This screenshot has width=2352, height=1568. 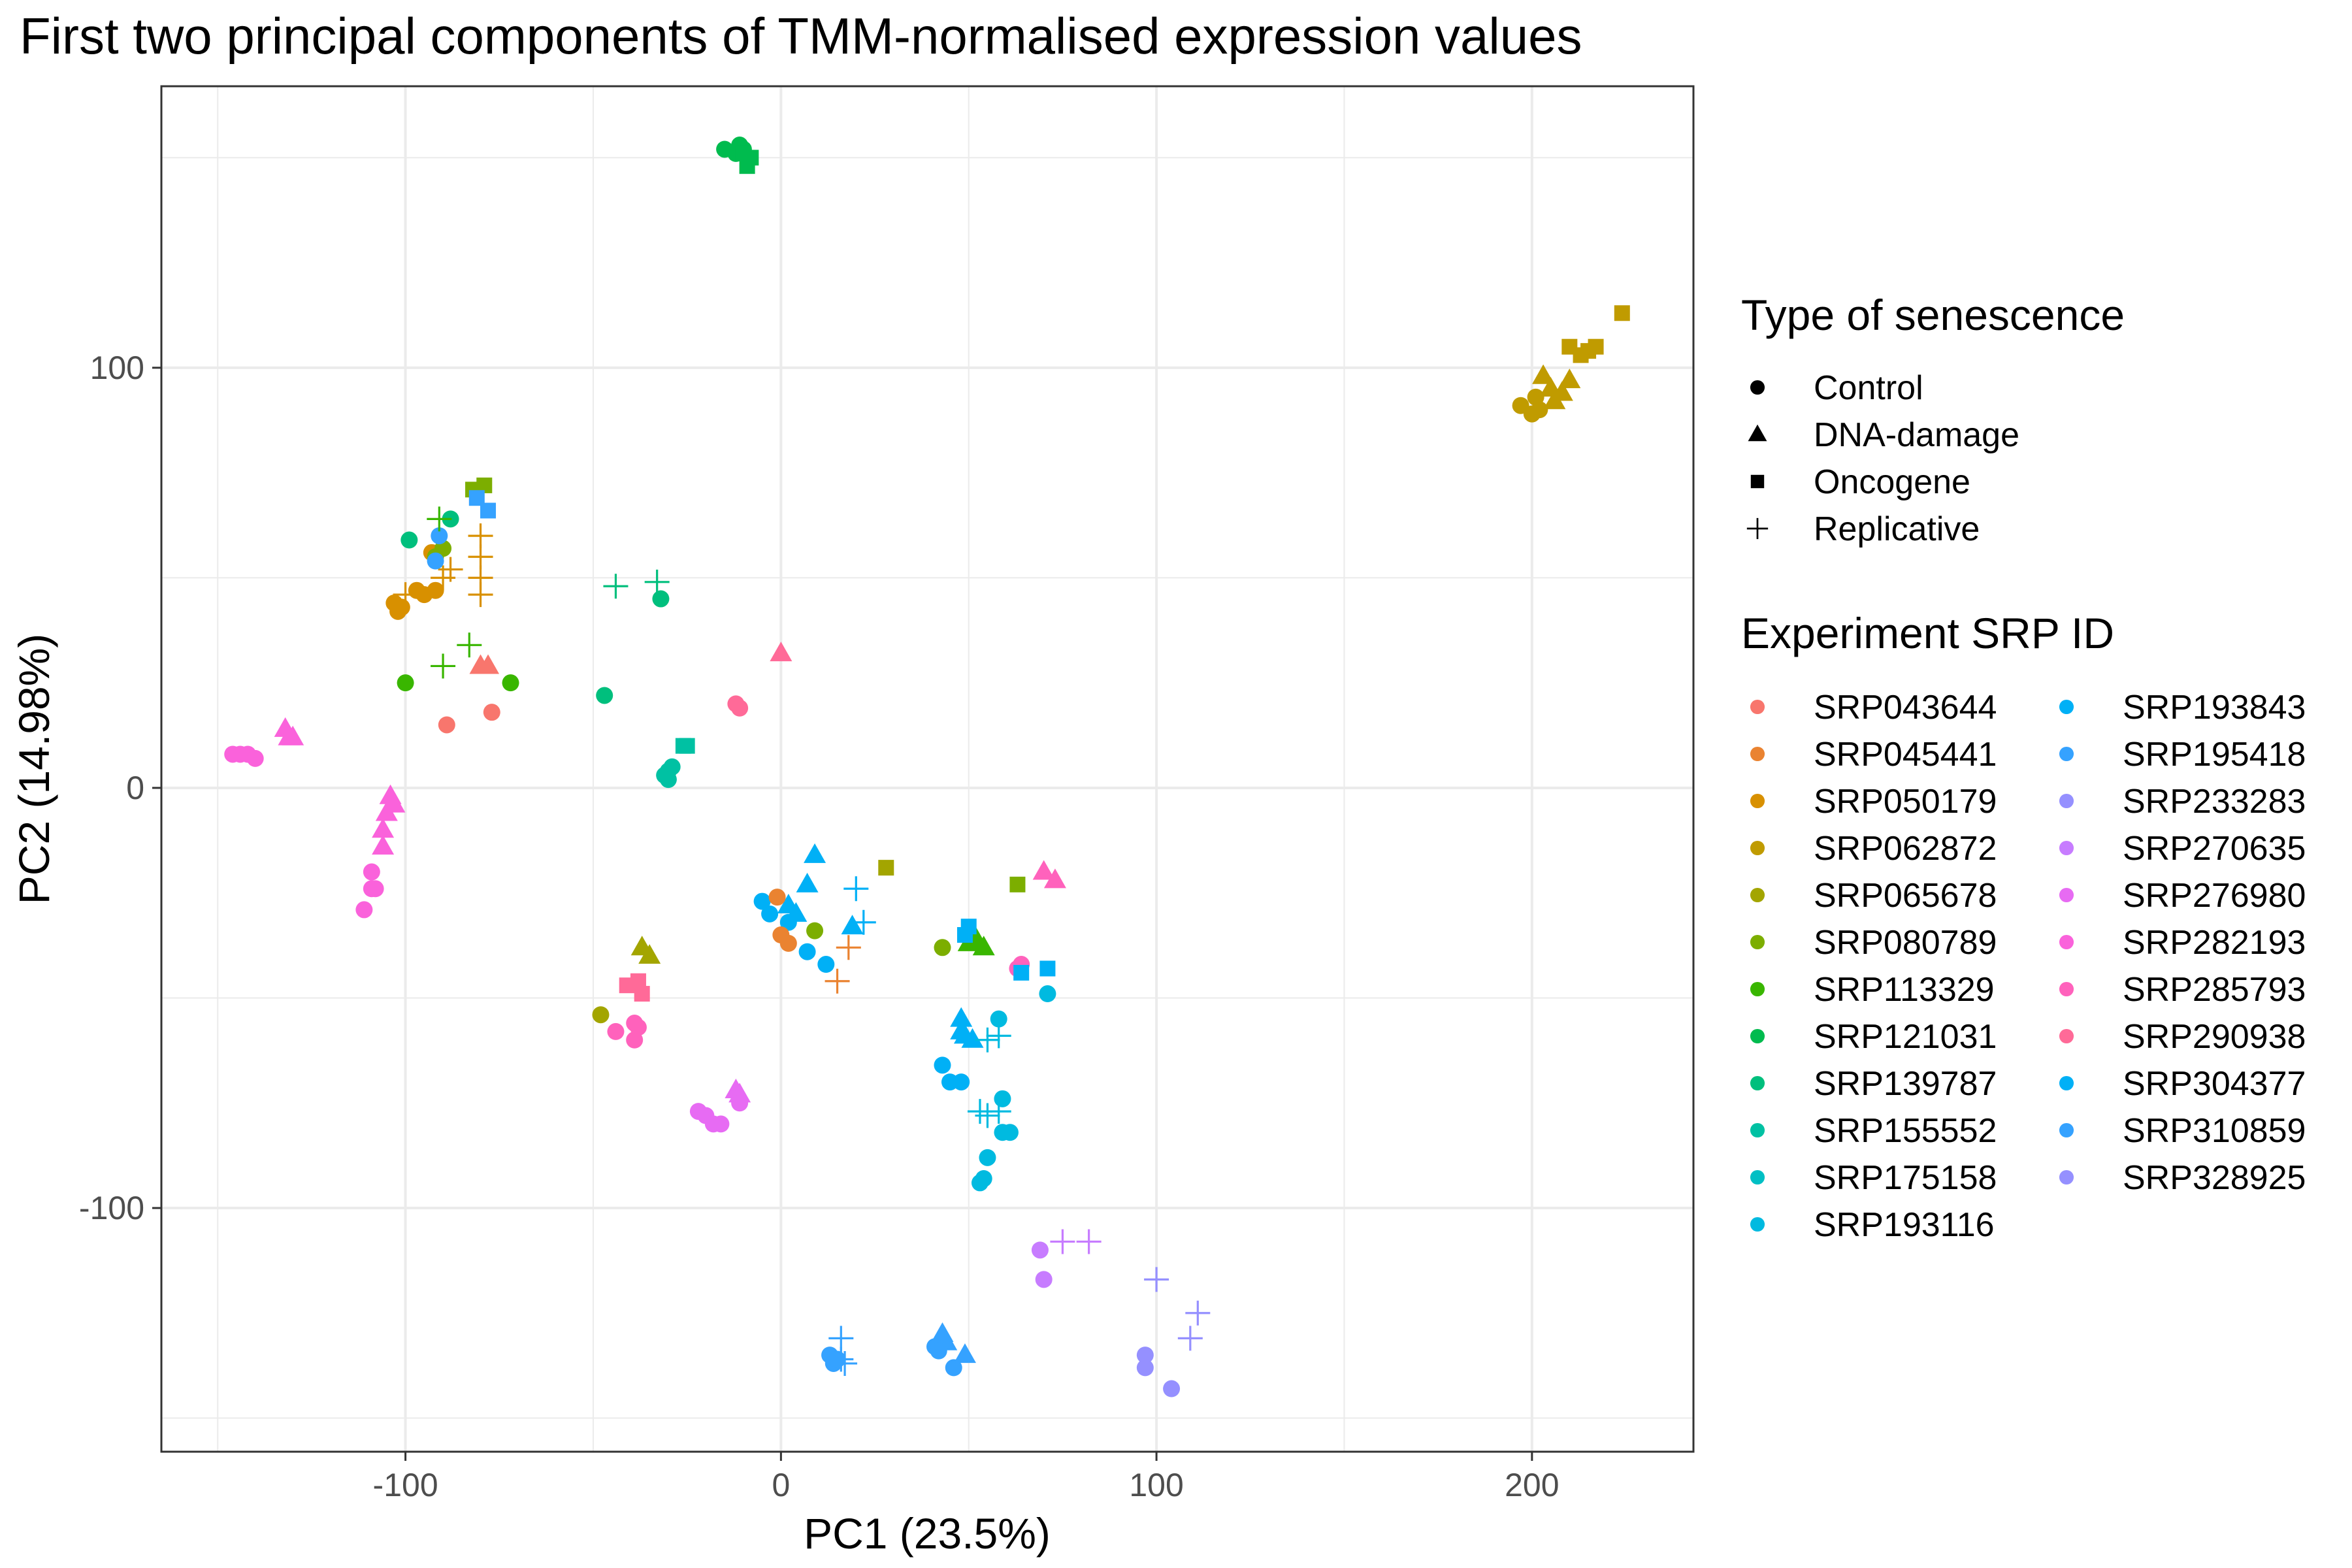 What do you see at coordinates (1873, 802) in the screenshot?
I see `color-legend-item: SRP050179` at bounding box center [1873, 802].